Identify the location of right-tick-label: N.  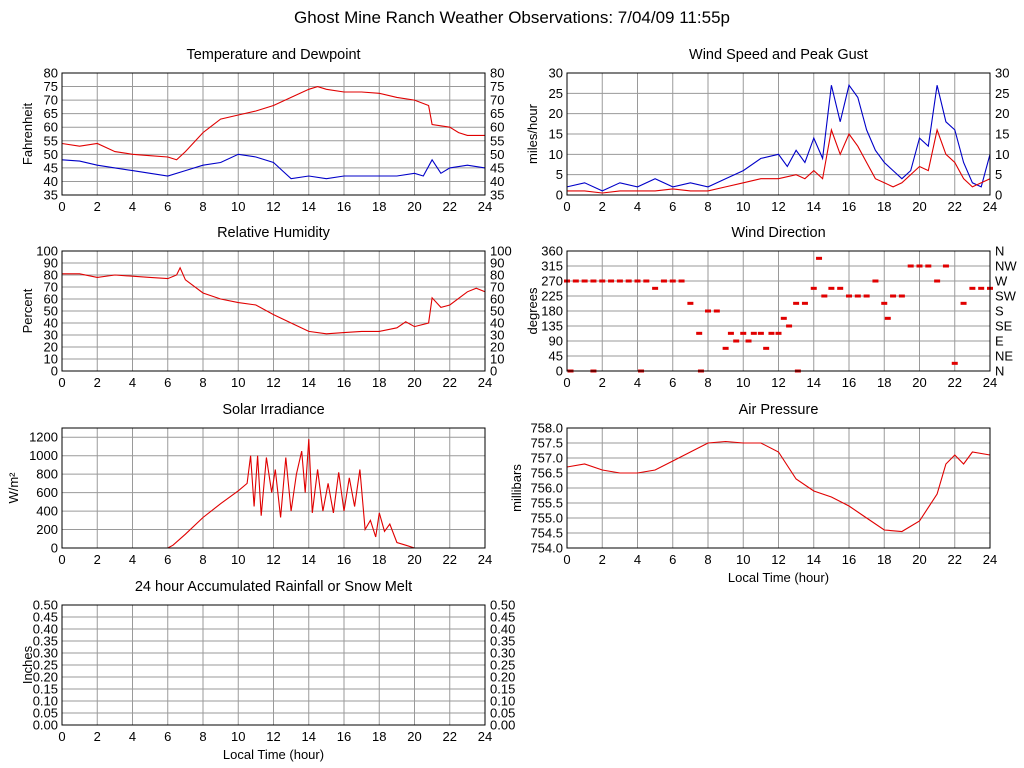
(999, 251).